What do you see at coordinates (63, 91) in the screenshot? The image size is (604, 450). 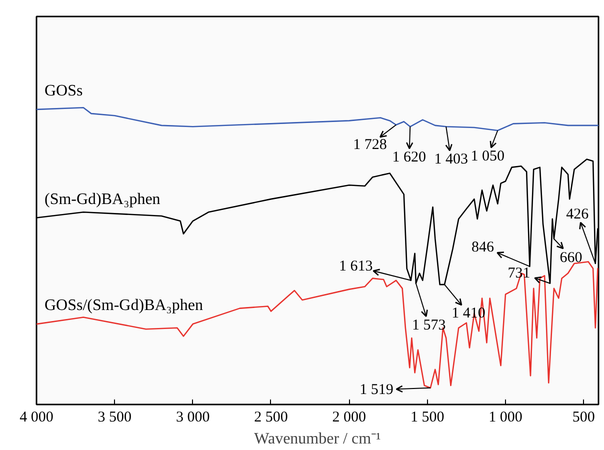 I see `series-label: GOSs` at bounding box center [63, 91].